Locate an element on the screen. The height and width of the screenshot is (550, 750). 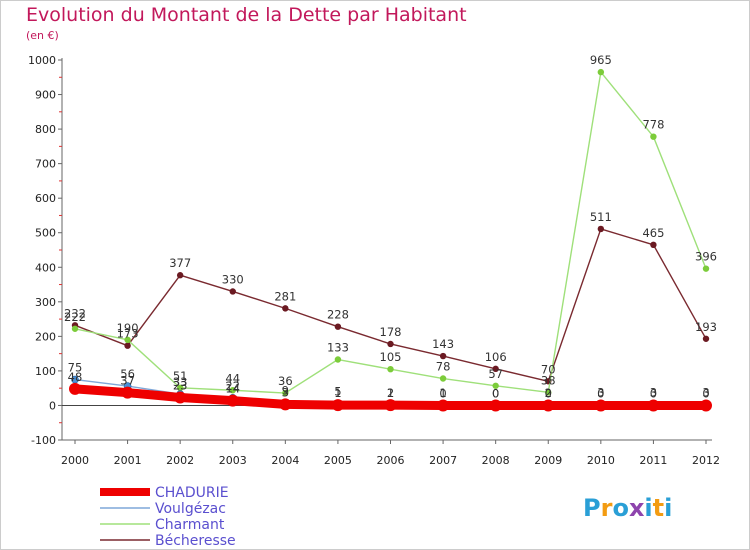
chart-subtitle: (en €) is located at coordinates (42, 35).